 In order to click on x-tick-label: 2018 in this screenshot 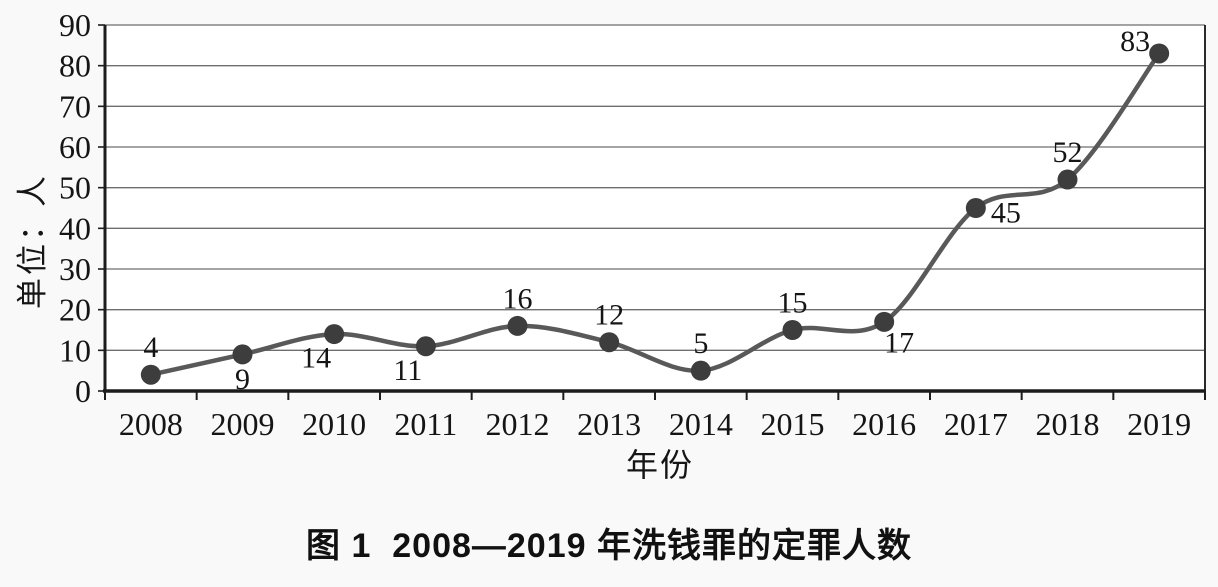, I will do `click(1068, 424)`.